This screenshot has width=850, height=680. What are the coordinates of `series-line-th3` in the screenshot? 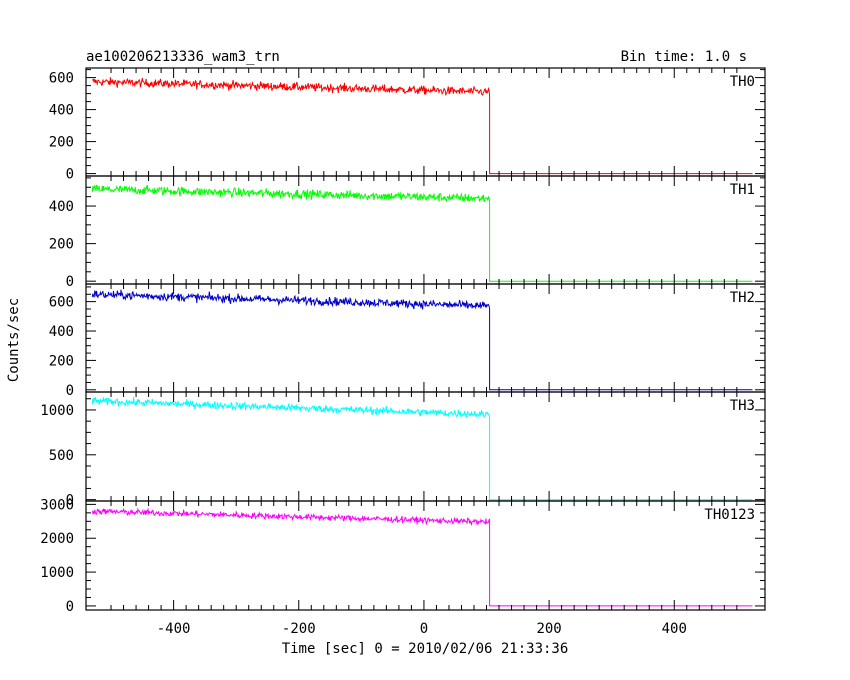 It's located at (422, 449).